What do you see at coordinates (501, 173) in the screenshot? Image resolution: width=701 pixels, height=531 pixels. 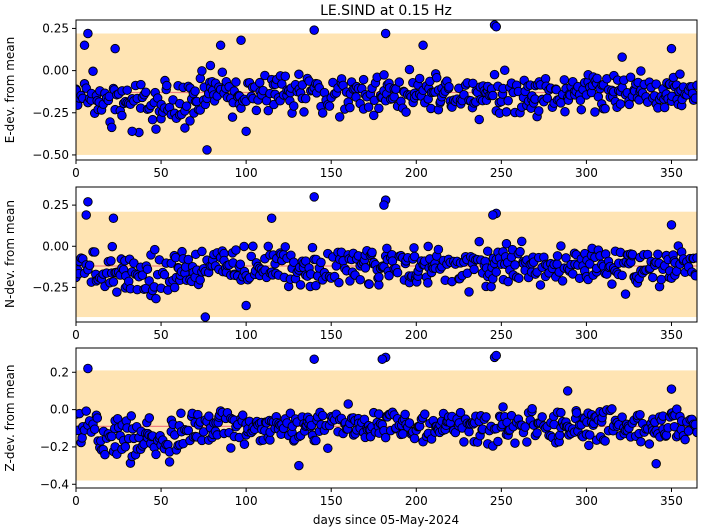 I see `x-tick-label: 250` at bounding box center [501, 173].